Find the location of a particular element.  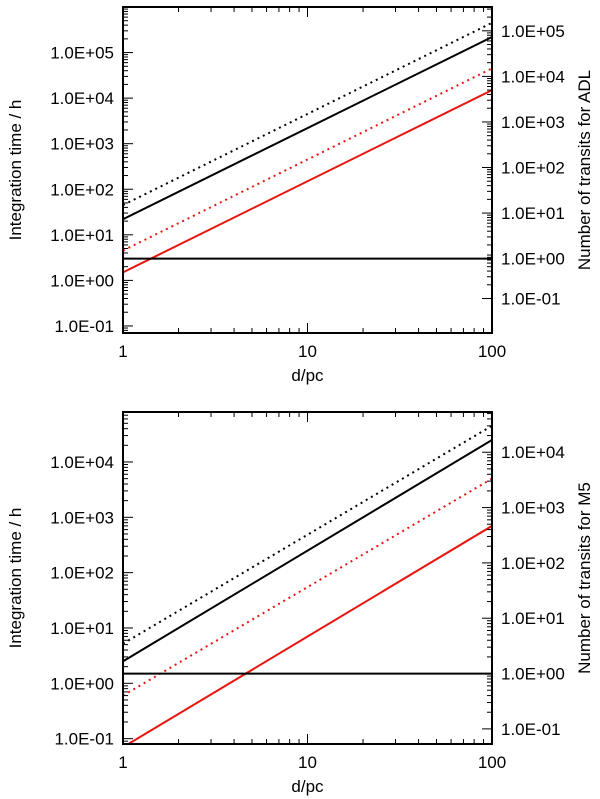

y2-axis-label: Number of transits for M5 is located at coordinates (584, 578).